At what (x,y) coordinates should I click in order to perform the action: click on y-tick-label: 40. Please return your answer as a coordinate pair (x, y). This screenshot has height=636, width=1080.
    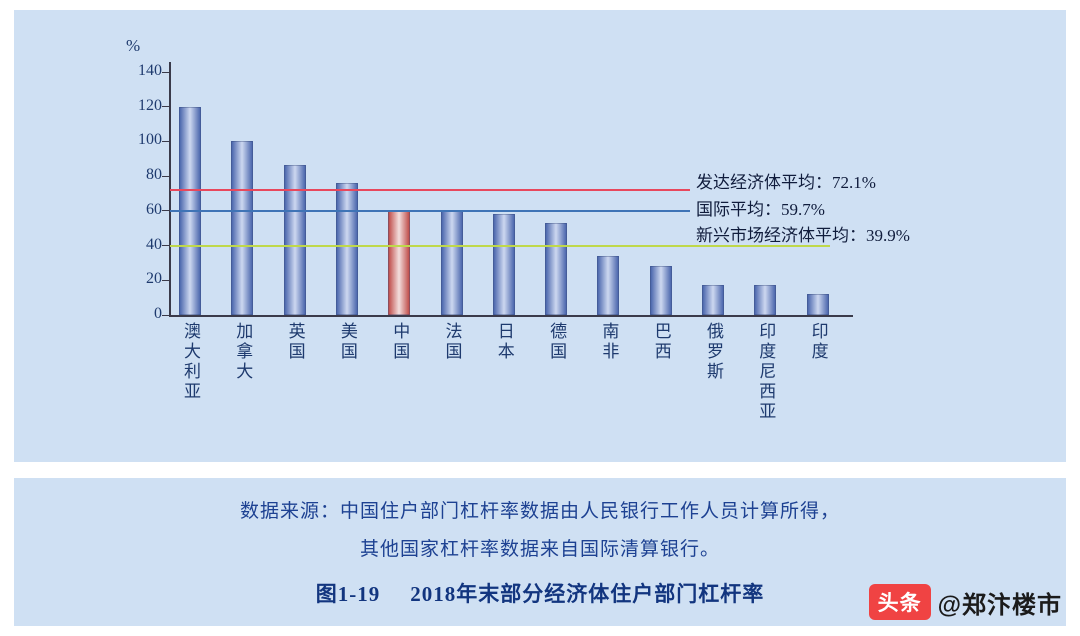
    Looking at the image, I should click on (154, 244).